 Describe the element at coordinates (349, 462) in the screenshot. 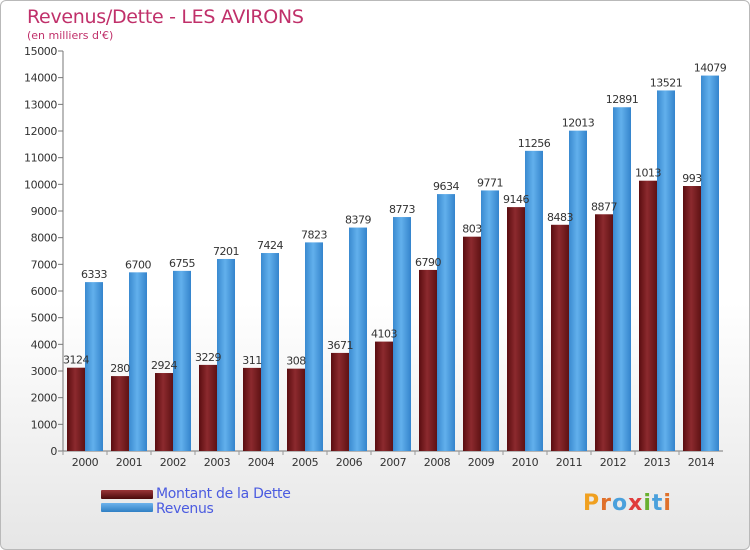

I see `x-tick-label: 2006` at that location.